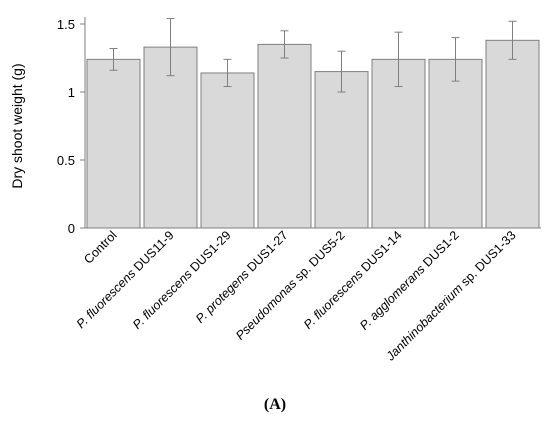 This screenshot has width=550, height=433. Describe the element at coordinates (222, 296) in the screenshot. I see `x-tick-label-part: P. protegens` at that location.